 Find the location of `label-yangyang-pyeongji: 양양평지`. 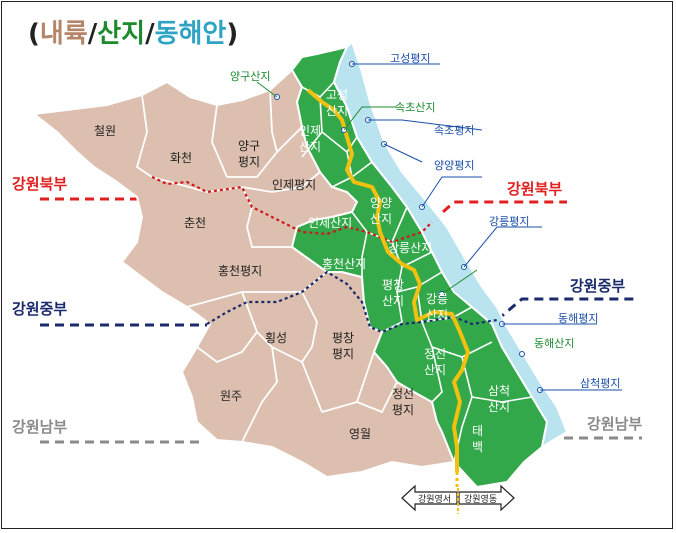

label-yangyang-pyeongji: 양양평지 is located at coordinates (454, 165).